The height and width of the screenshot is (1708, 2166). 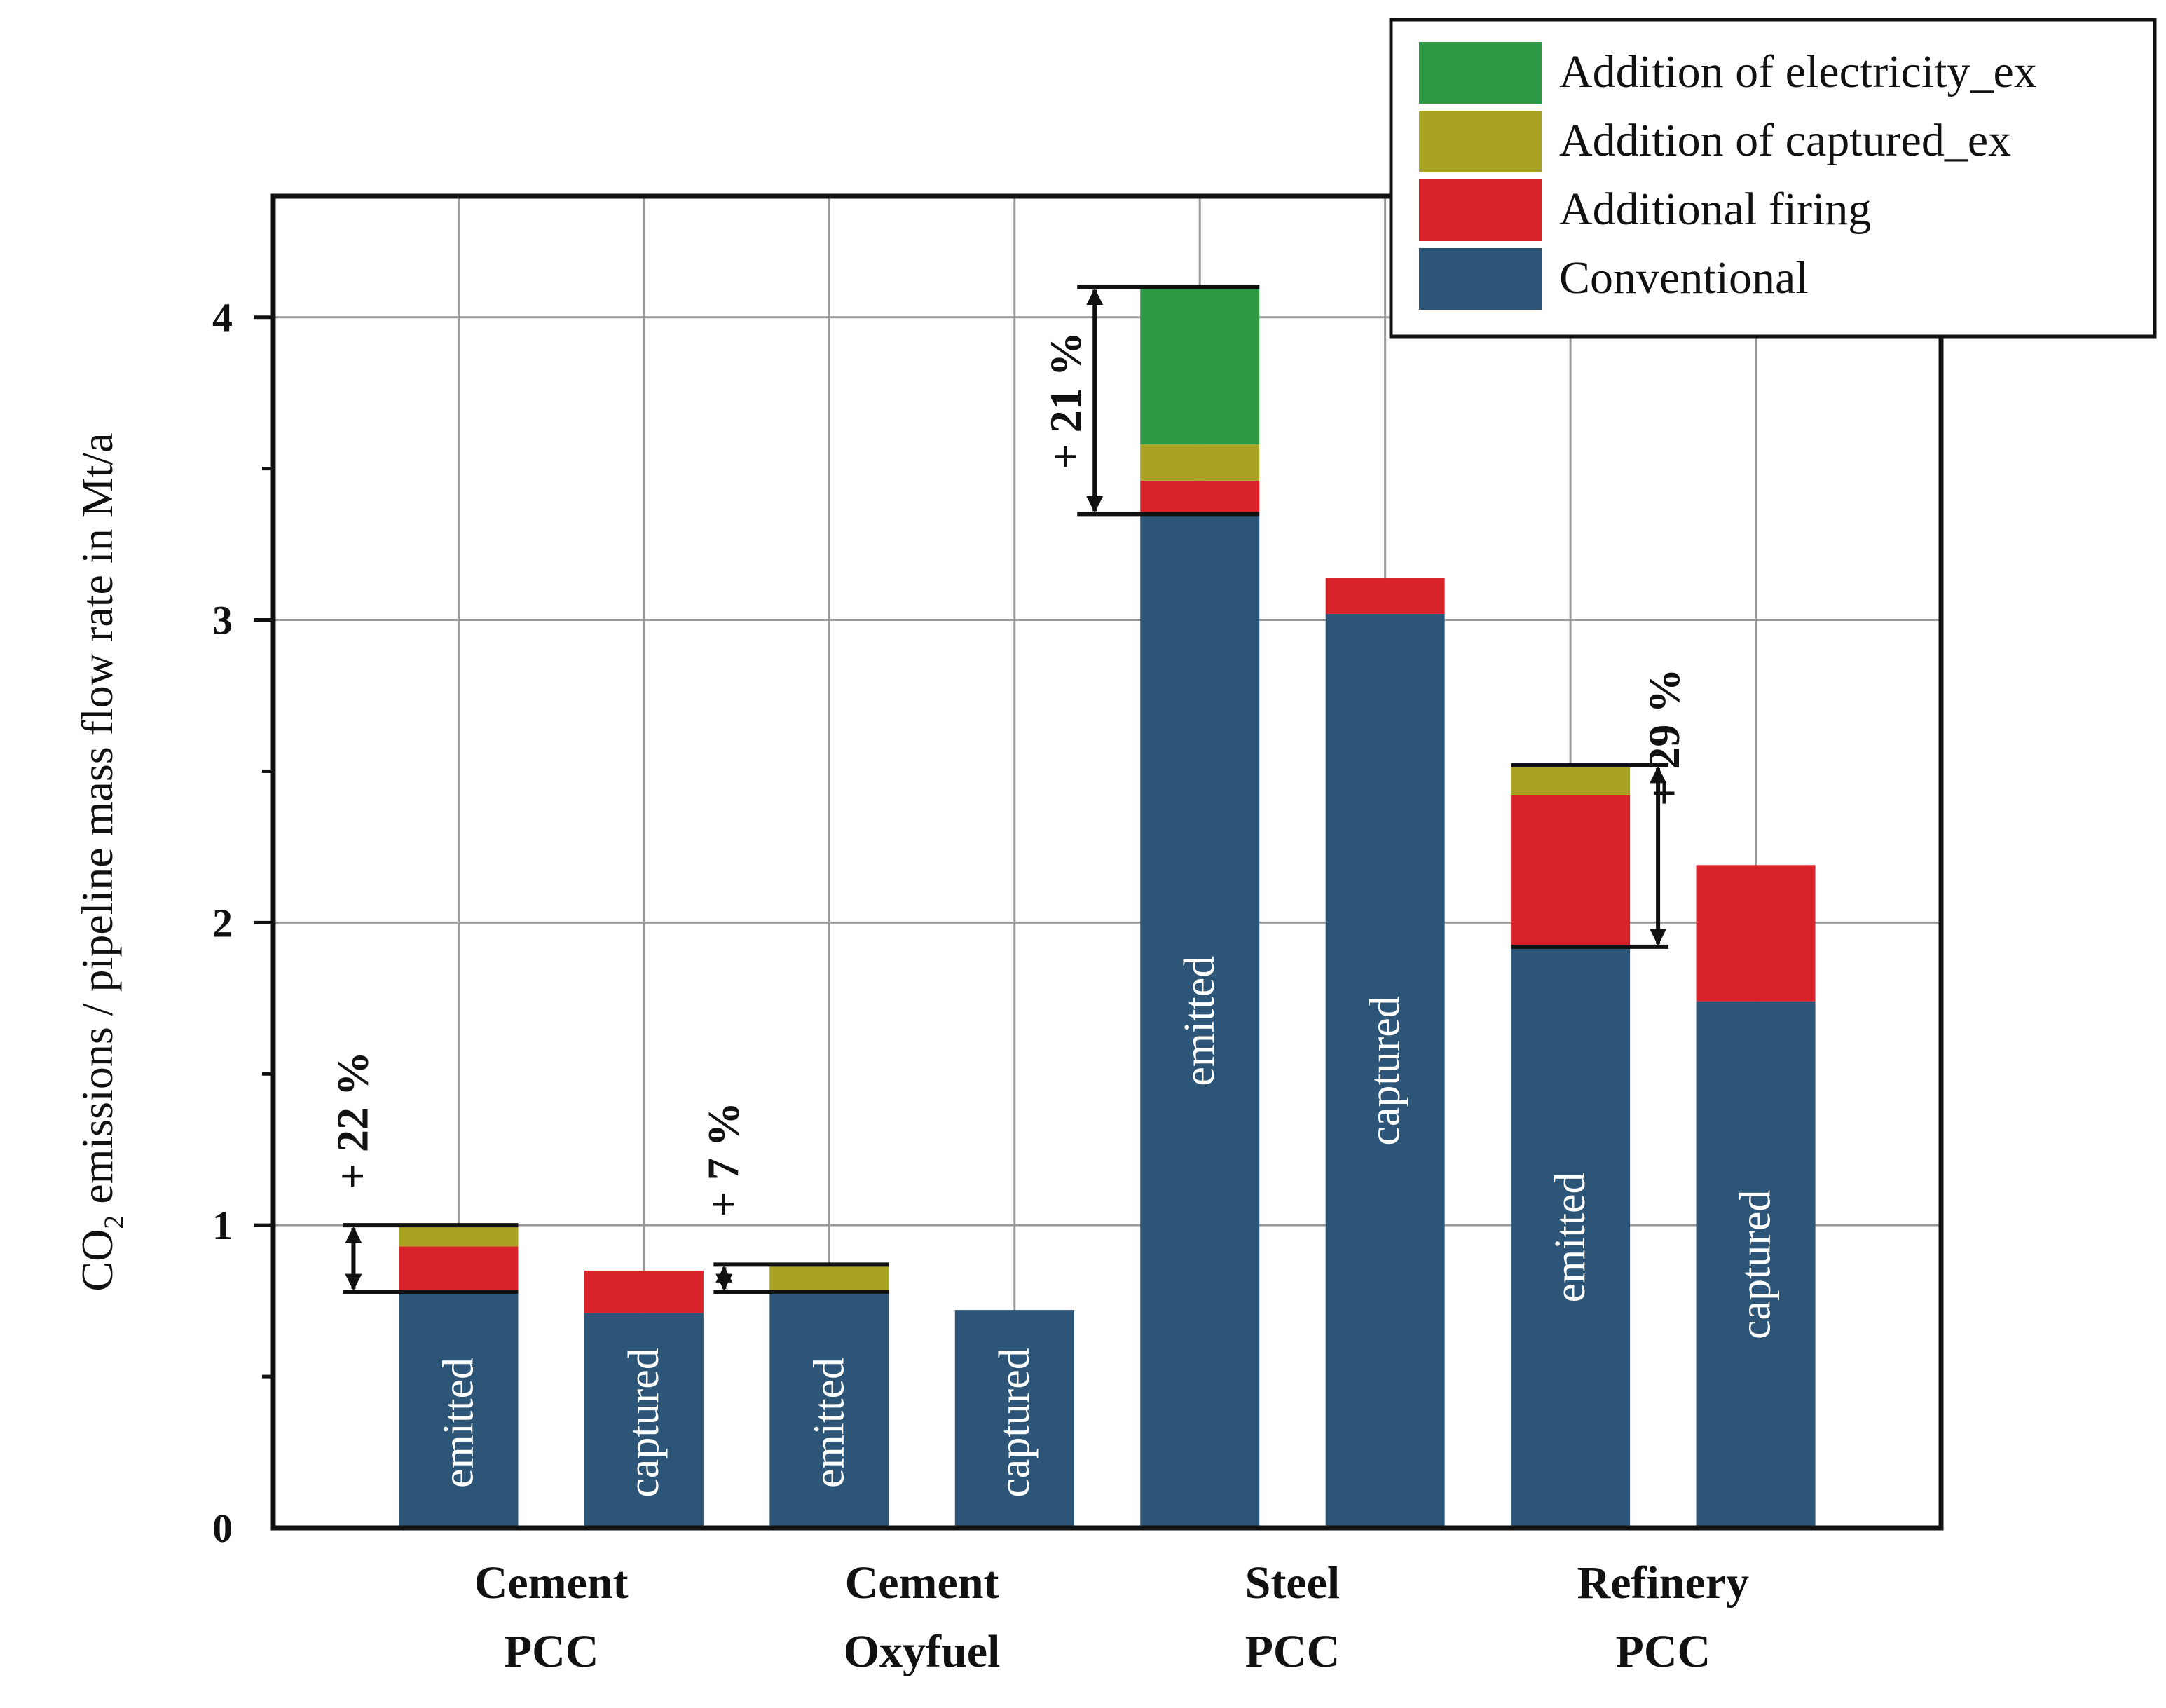 I want to click on y-tick-label: 2, so click(x=222, y=923).